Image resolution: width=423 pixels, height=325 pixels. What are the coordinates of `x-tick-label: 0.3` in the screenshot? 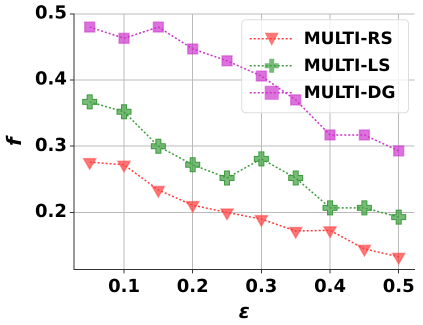 It's located at (261, 286).